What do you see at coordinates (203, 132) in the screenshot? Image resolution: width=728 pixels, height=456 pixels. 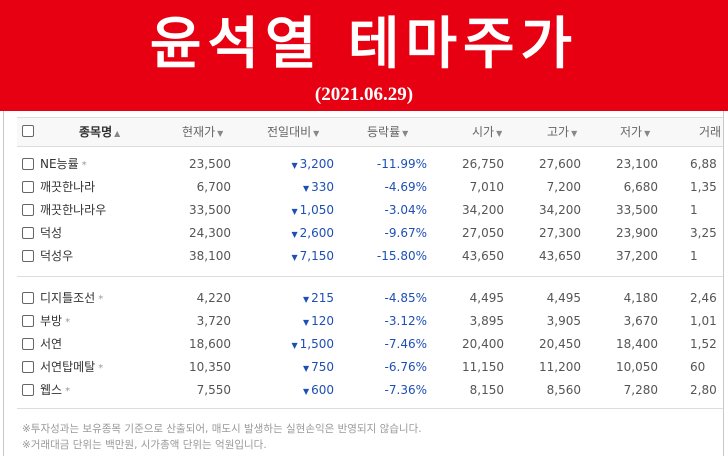 I see `header-col-1: 현재가 ▼` at bounding box center [203, 132].